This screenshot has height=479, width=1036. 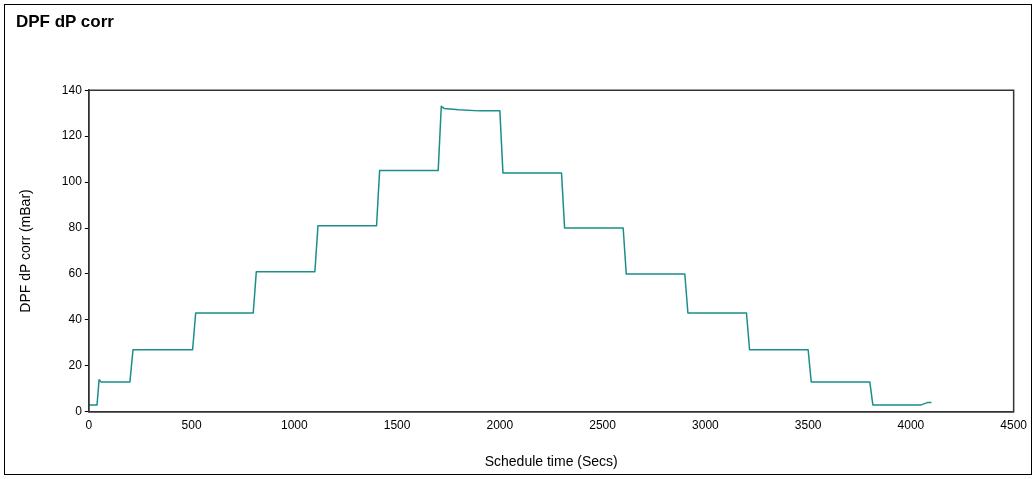 I want to click on x-tick-label: 500, so click(x=191, y=425).